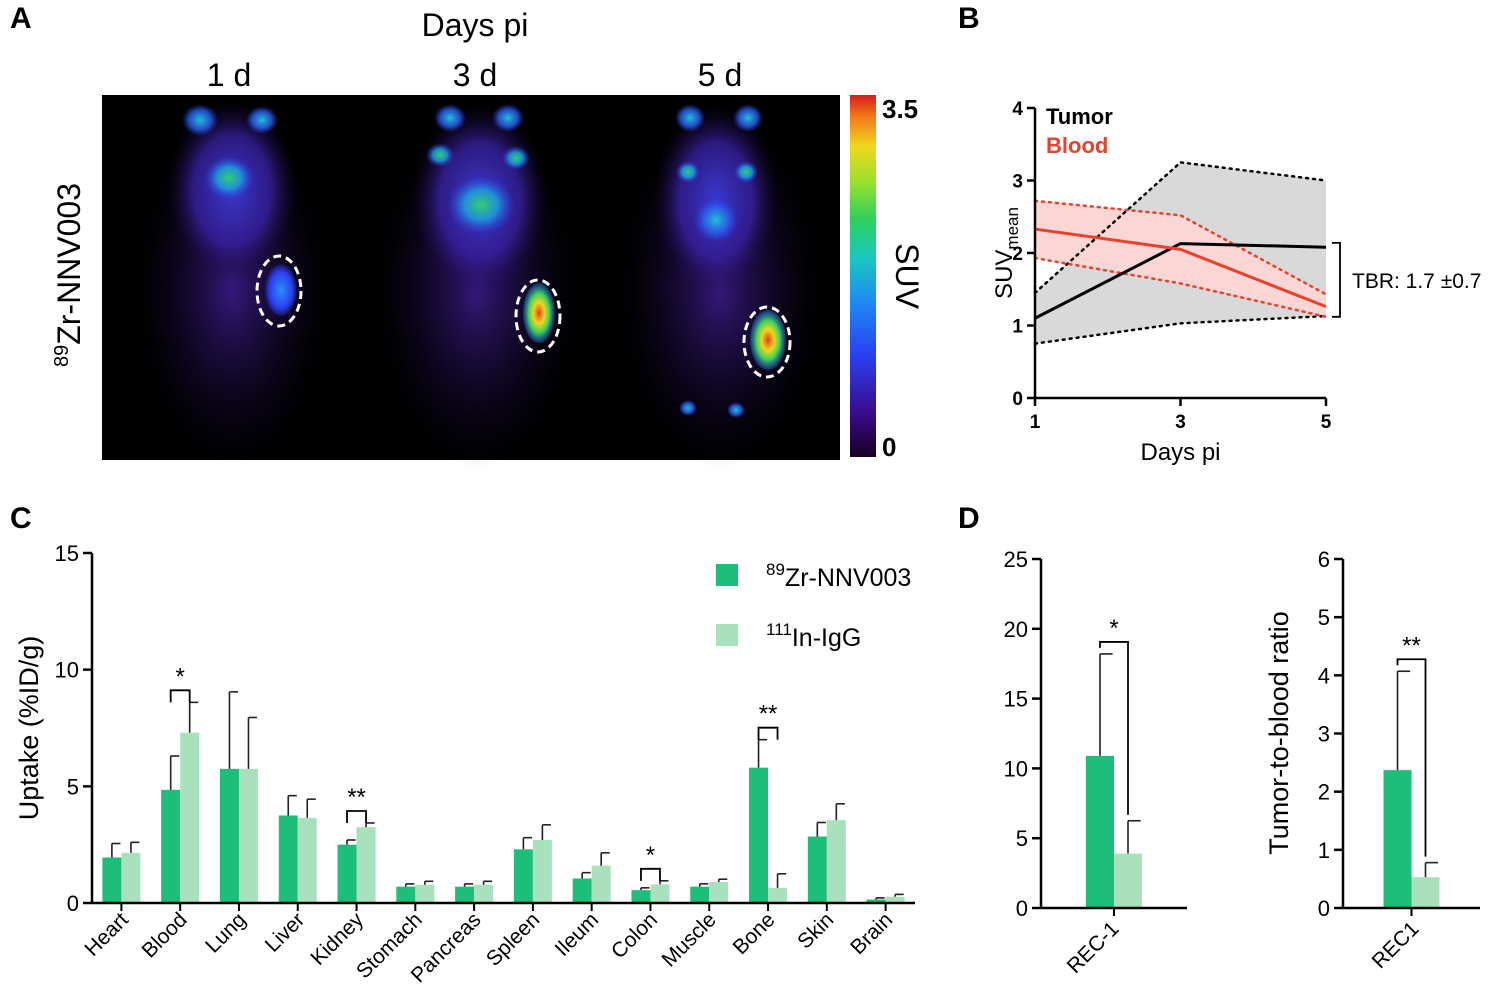 The width and height of the screenshot is (1498, 1006). Describe the element at coordinates (1411, 757) in the screenshot. I see `significance-bracket-rec1` at that location.